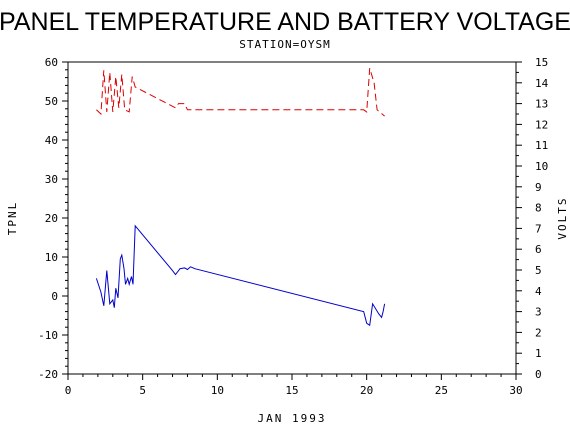  I want to click on x-axis-label: JAN 1993, so click(292, 418).